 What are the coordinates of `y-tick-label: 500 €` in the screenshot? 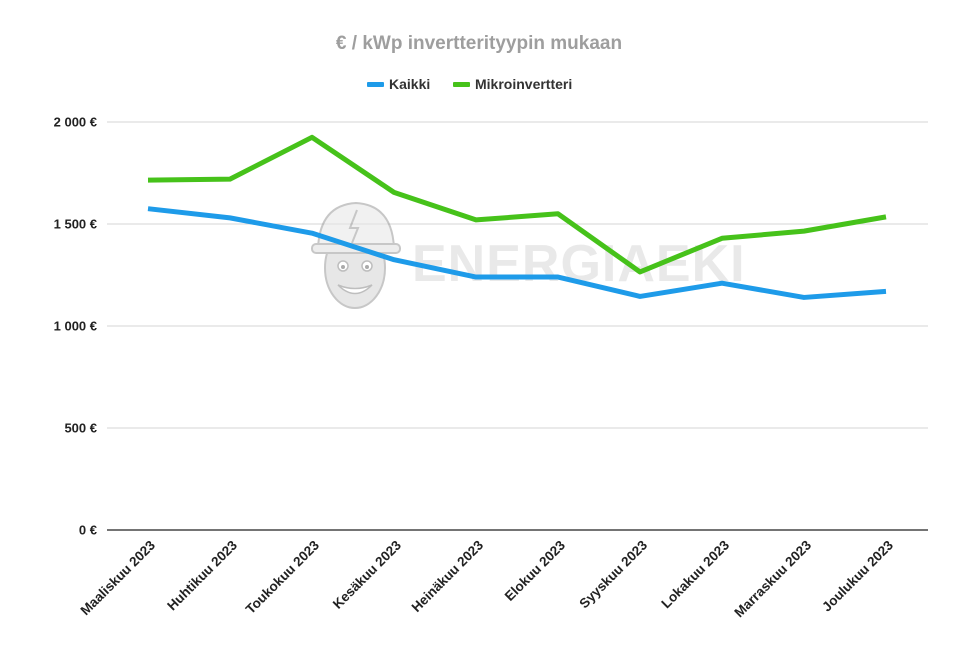 It's located at (80, 428).